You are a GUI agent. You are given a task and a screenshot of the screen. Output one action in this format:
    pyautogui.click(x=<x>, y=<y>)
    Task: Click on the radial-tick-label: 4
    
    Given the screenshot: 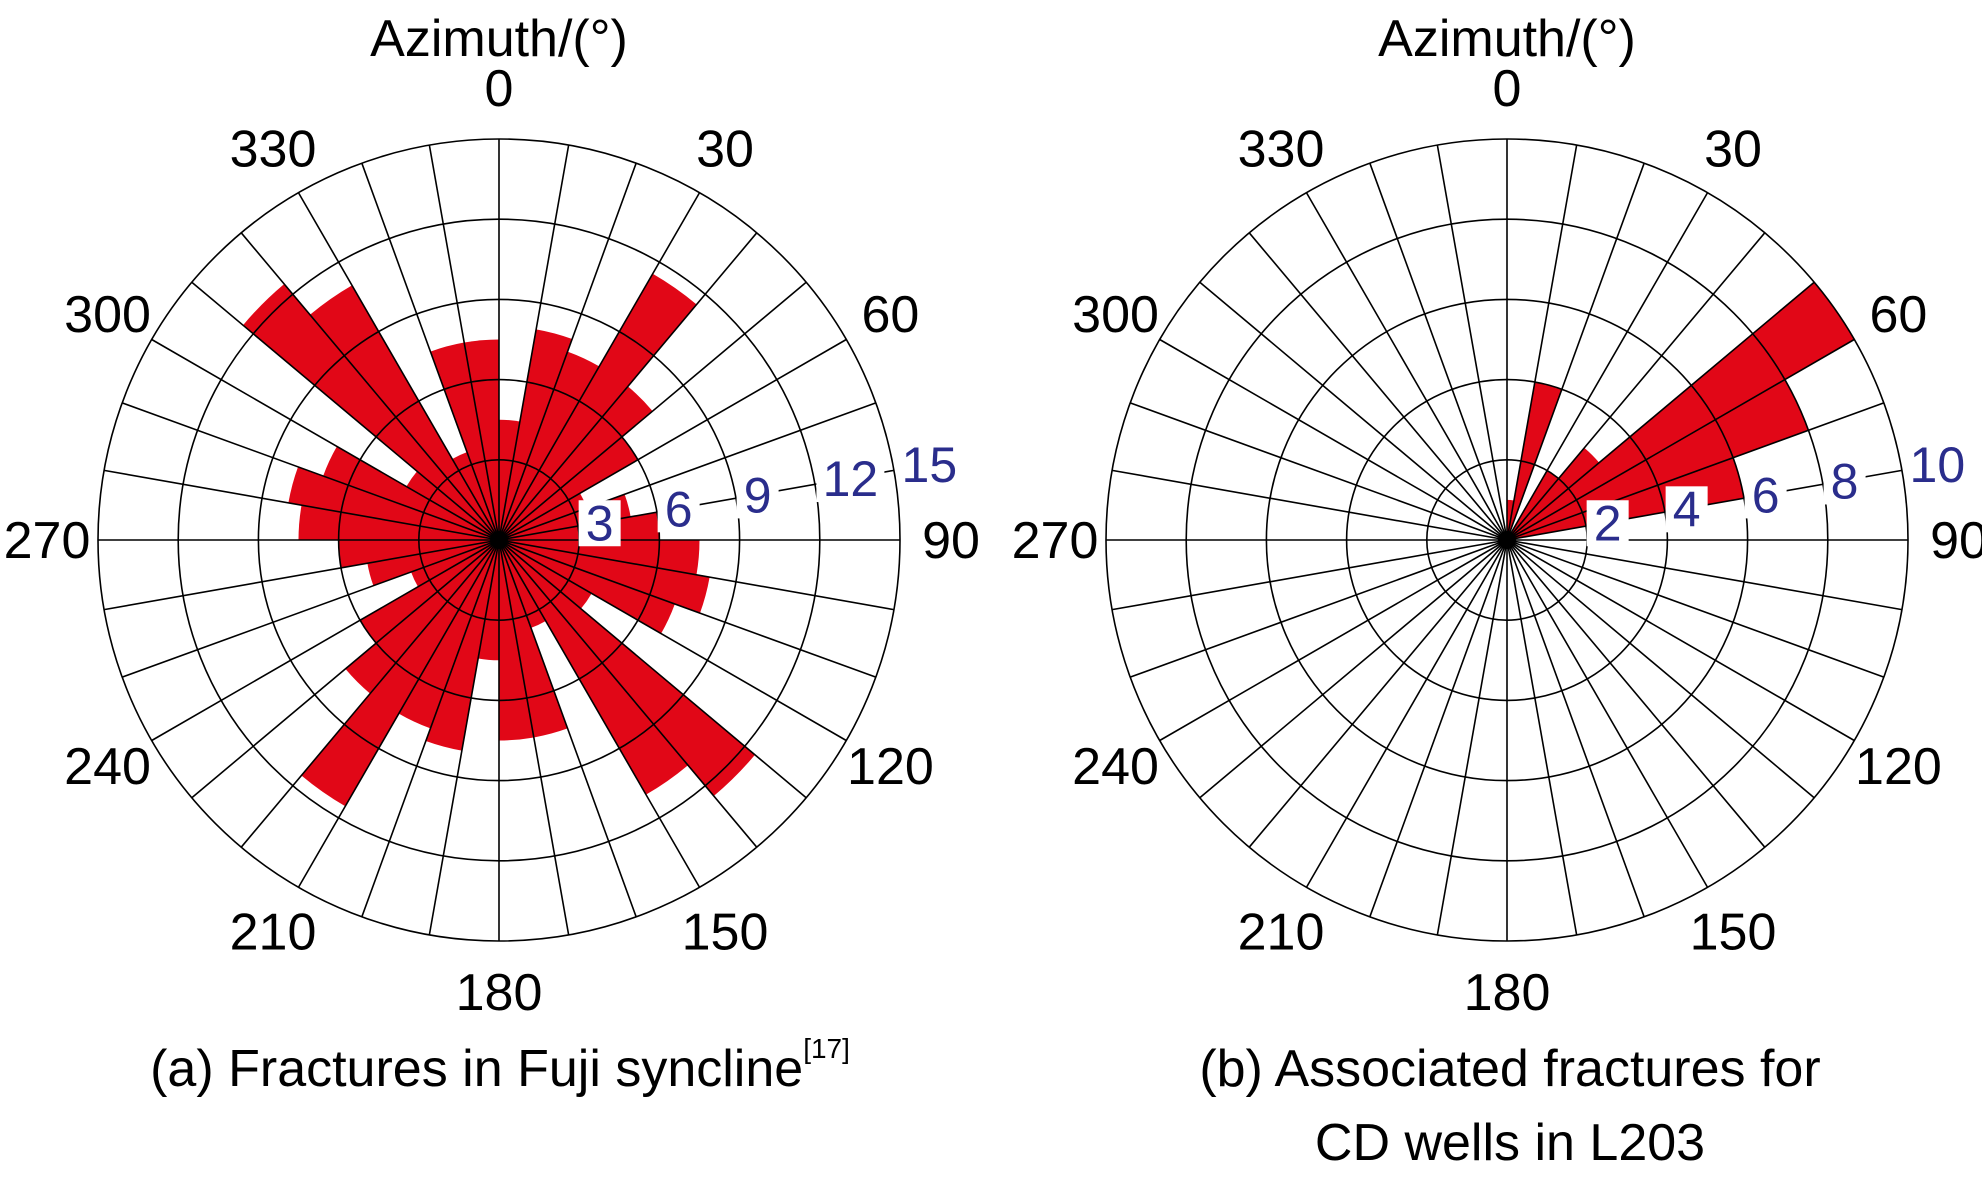 What is the action you would take?
    pyautogui.click(x=1687, y=509)
    